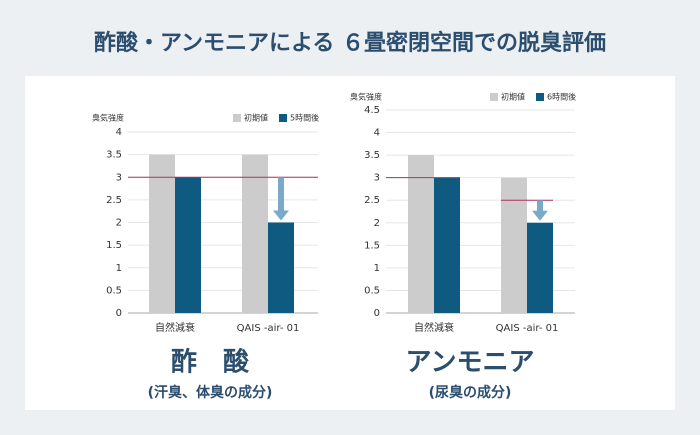 The height and width of the screenshot is (435, 700). Describe the element at coordinates (210, 392) in the screenshot. I see `chart-subcaption: (汗臭、体臭の成分)` at that location.